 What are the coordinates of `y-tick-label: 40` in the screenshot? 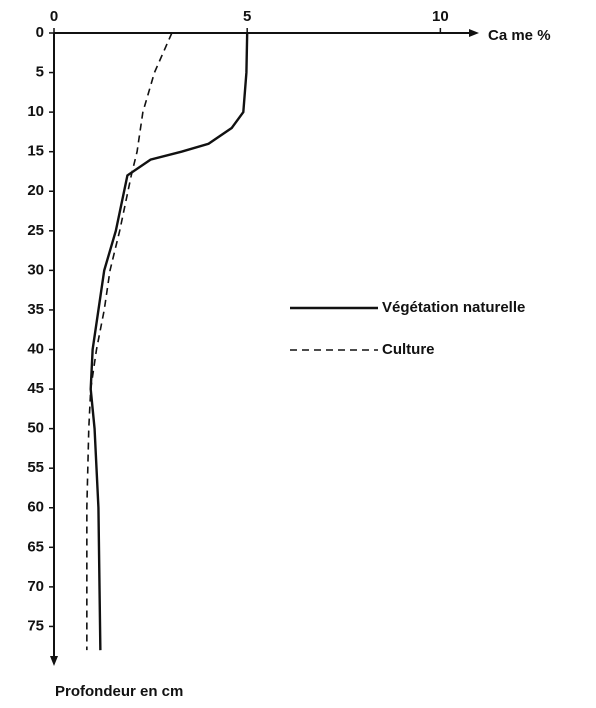 It's located at (35, 348).